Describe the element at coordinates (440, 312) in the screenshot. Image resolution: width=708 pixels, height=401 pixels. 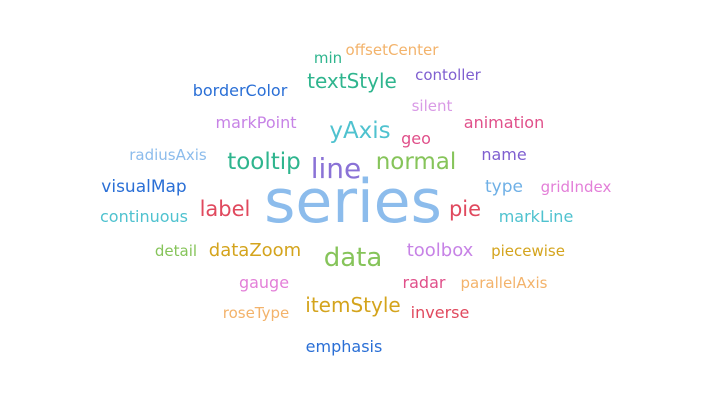
I see `word-inverse: inverse` at that location.